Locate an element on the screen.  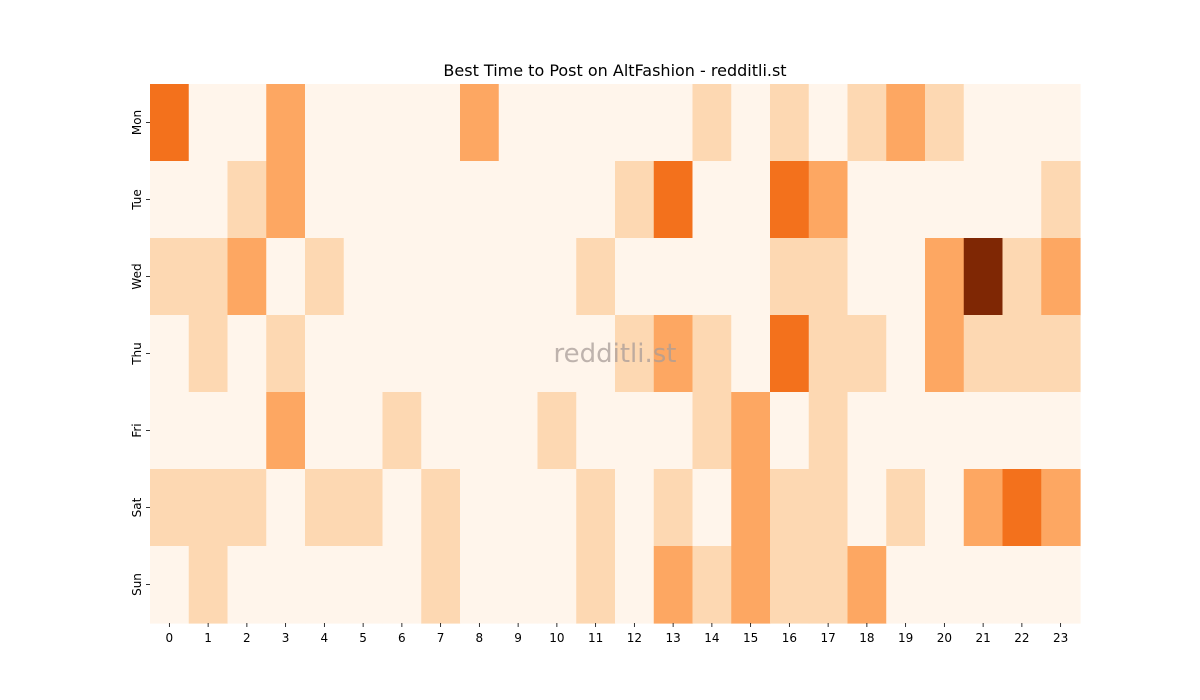
x-tick-label: 15 is located at coordinates (750, 638).